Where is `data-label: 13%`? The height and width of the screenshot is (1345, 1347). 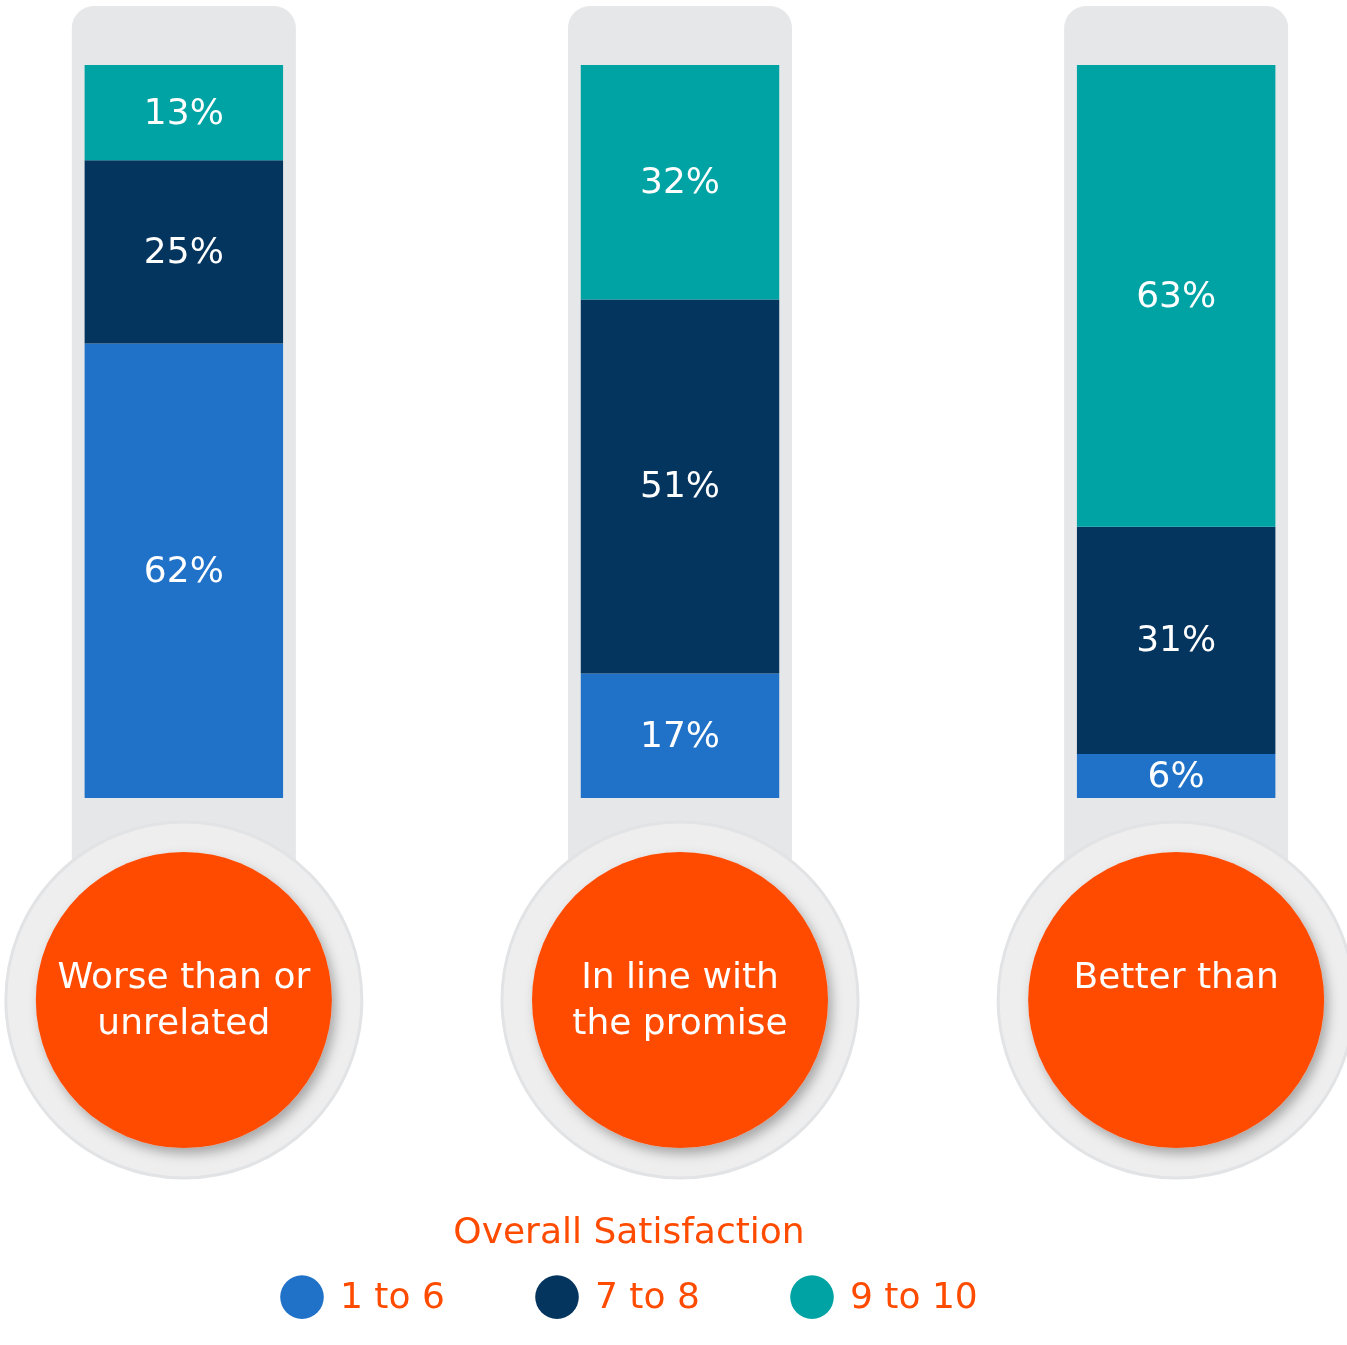 data-label: 13% is located at coordinates (183, 111).